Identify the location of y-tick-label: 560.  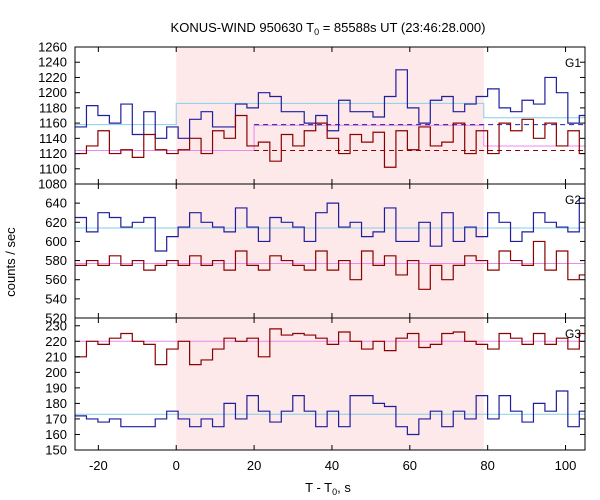
(56, 279).